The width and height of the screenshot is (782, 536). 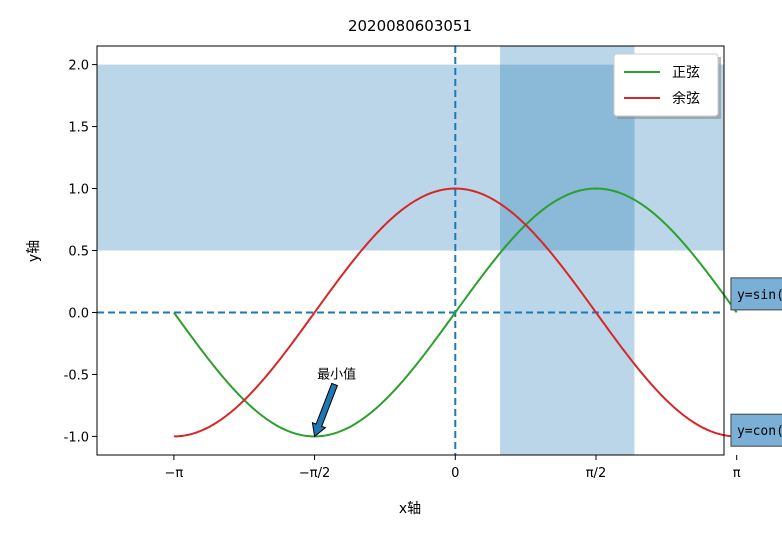 What do you see at coordinates (666, 85) in the screenshot?
I see `legend-box` at bounding box center [666, 85].